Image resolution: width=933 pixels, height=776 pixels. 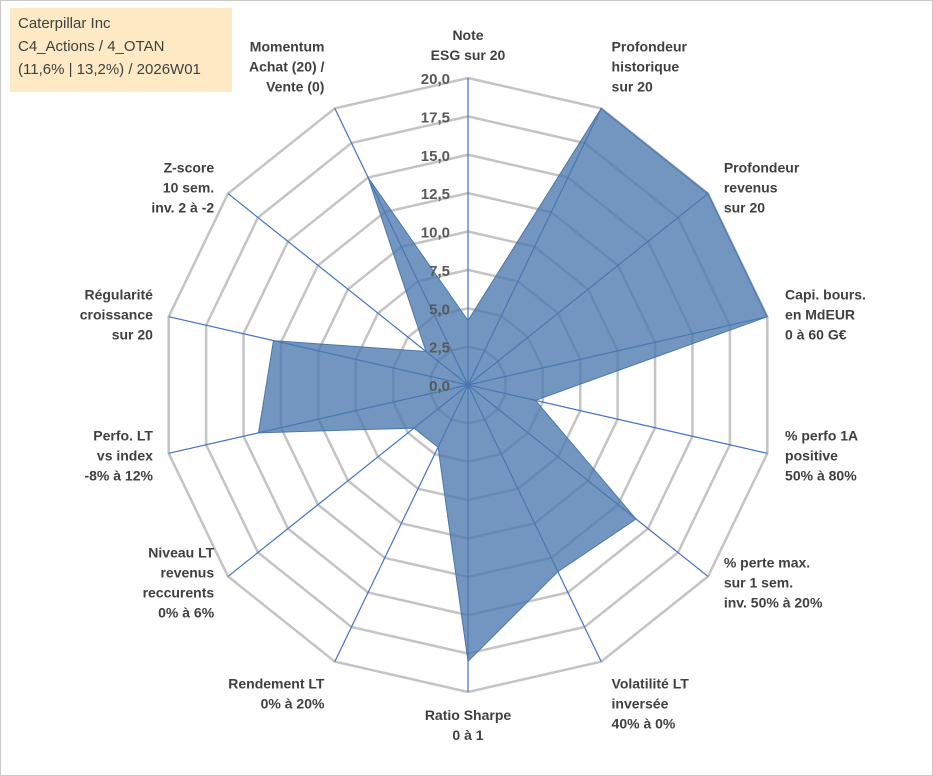 I want to click on axis-label: Profondeur revenus sur 20, so click(x=762, y=187).